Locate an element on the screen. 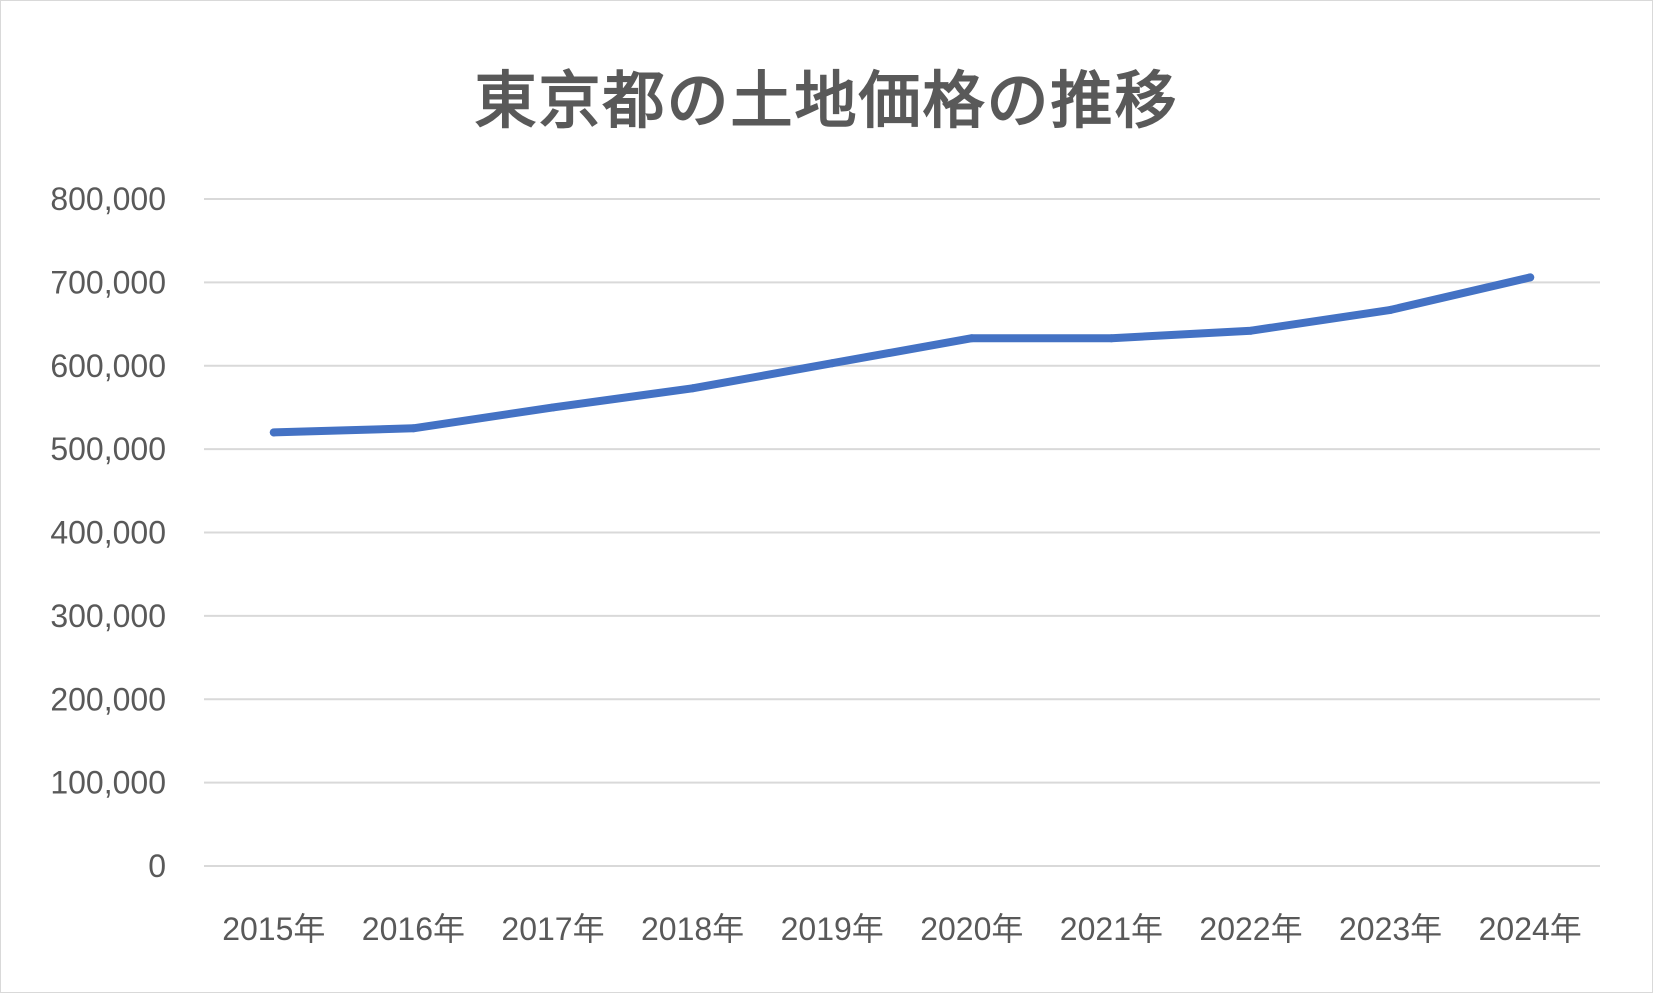  y-tick-label: 800,000 is located at coordinates (108, 199).